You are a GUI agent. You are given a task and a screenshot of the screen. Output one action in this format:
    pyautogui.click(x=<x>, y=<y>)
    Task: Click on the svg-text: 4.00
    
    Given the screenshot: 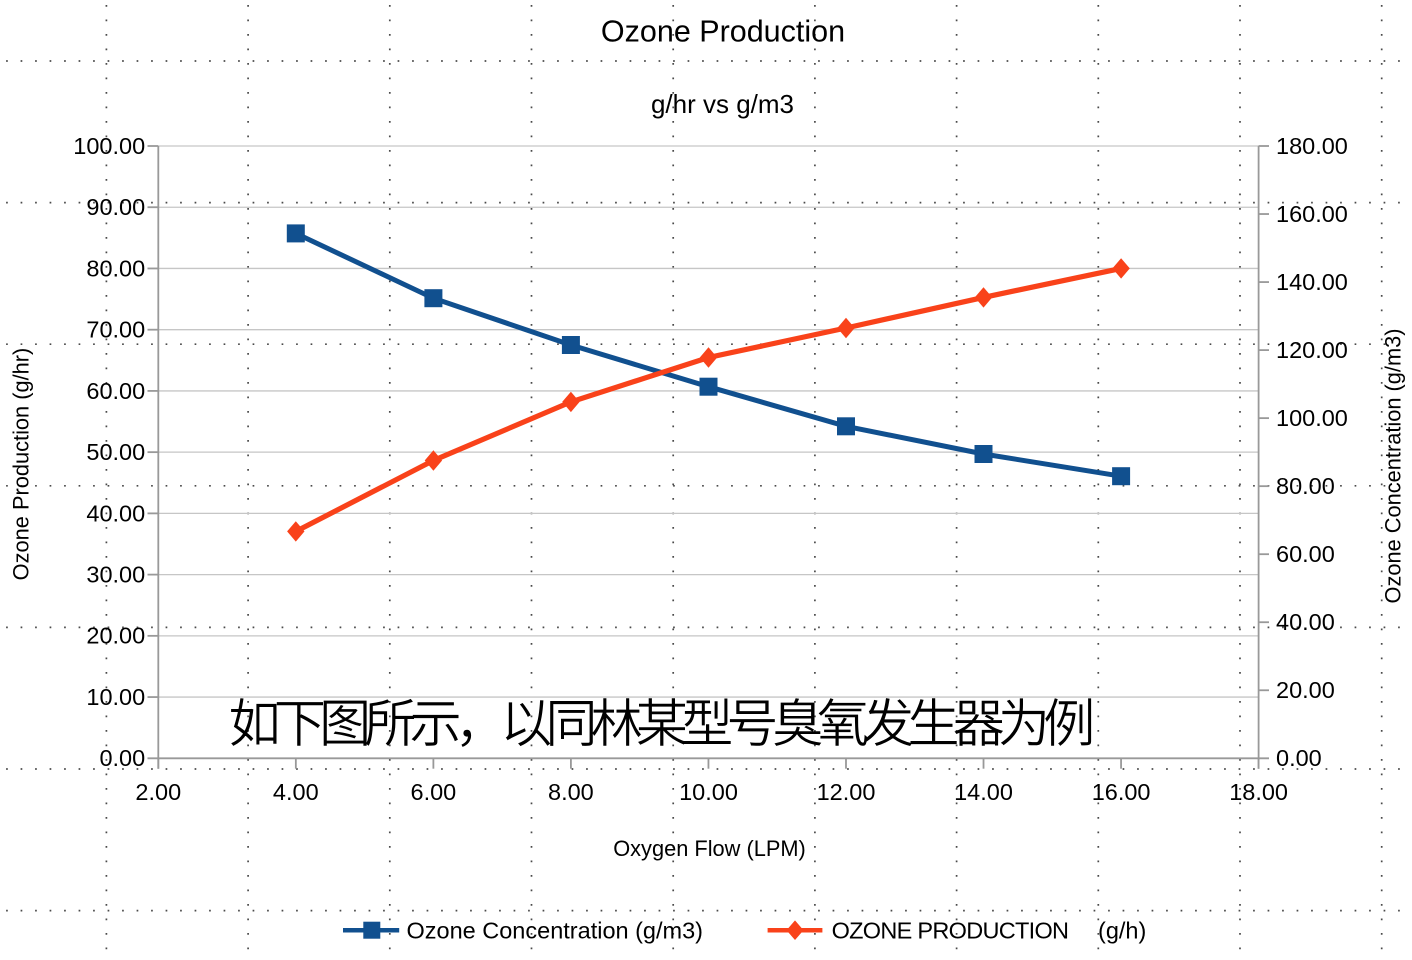 What is the action you would take?
    pyautogui.click(x=296, y=792)
    